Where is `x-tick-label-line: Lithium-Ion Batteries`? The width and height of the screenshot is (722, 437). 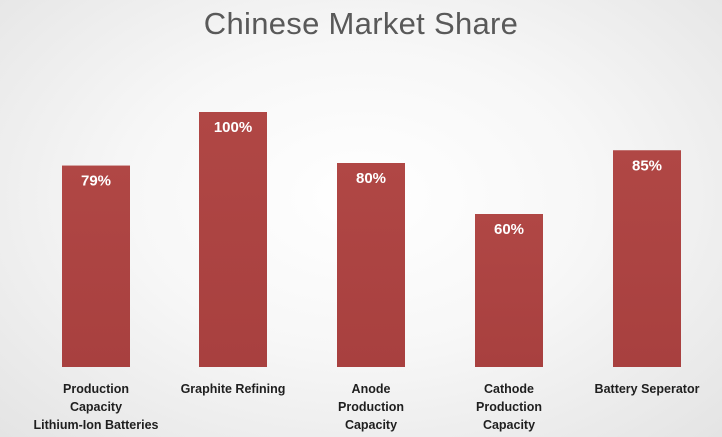 x-tick-label-line: Lithium-Ion Batteries is located at coordinates (96, 425).